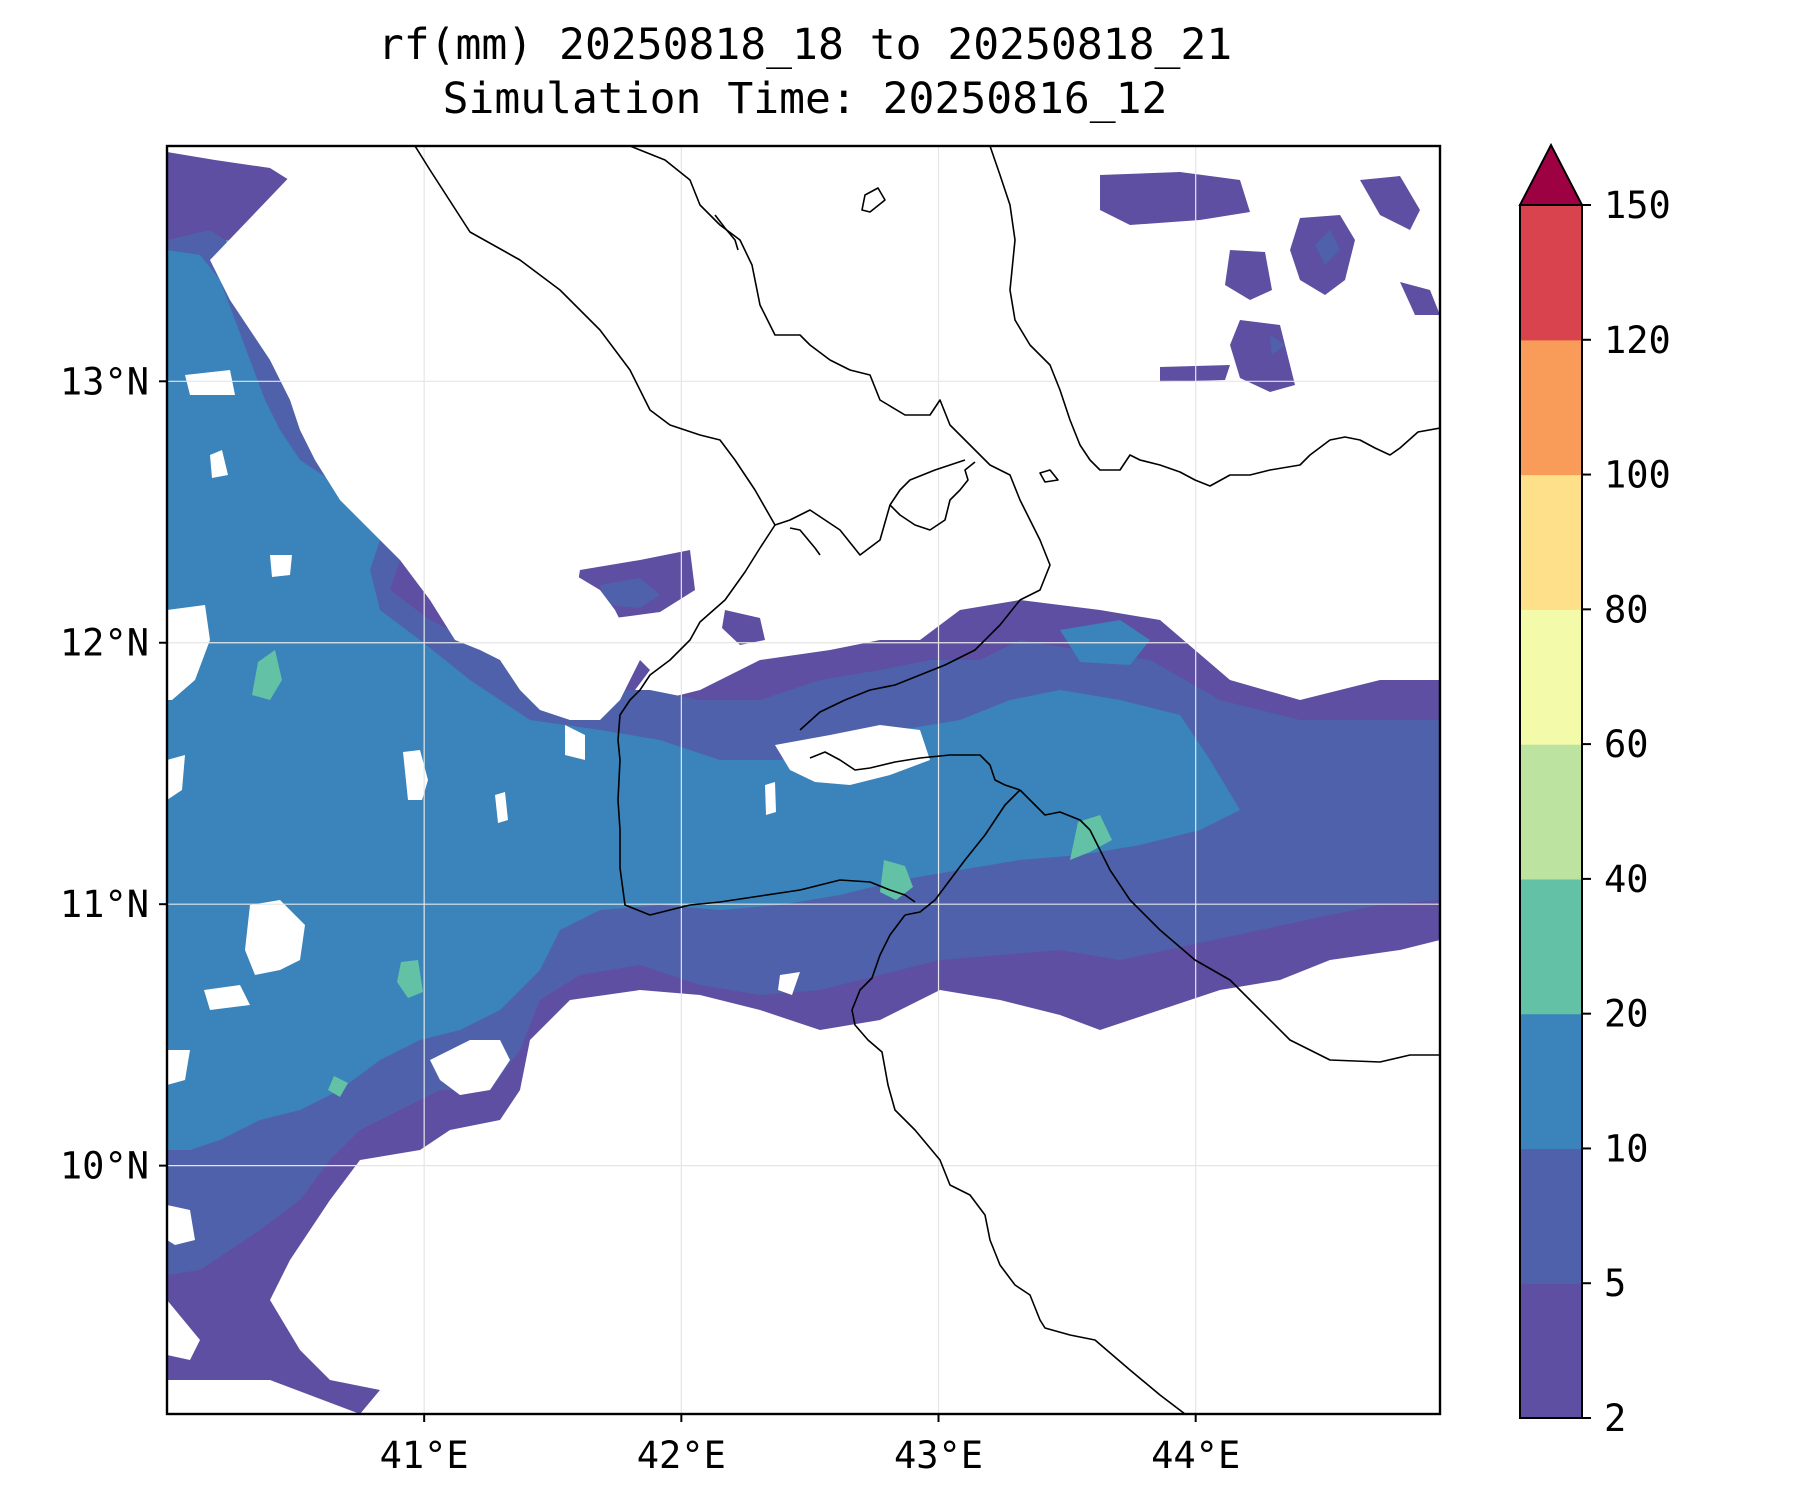 Image resolution: width=1800 pixels, height=1500 pixels. I want to click on x-tick-label: 43°E, so click(938, 1455).